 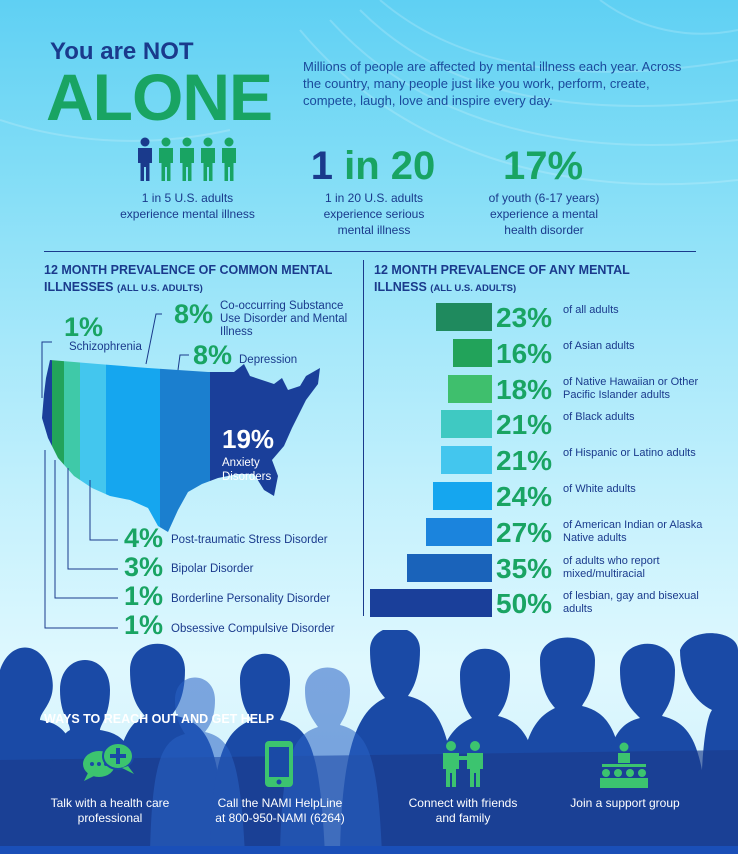 What do you see at coordinates (370, 251) in the screenshot?
I see `horizontal-divider` at bounding box center [370, 251].